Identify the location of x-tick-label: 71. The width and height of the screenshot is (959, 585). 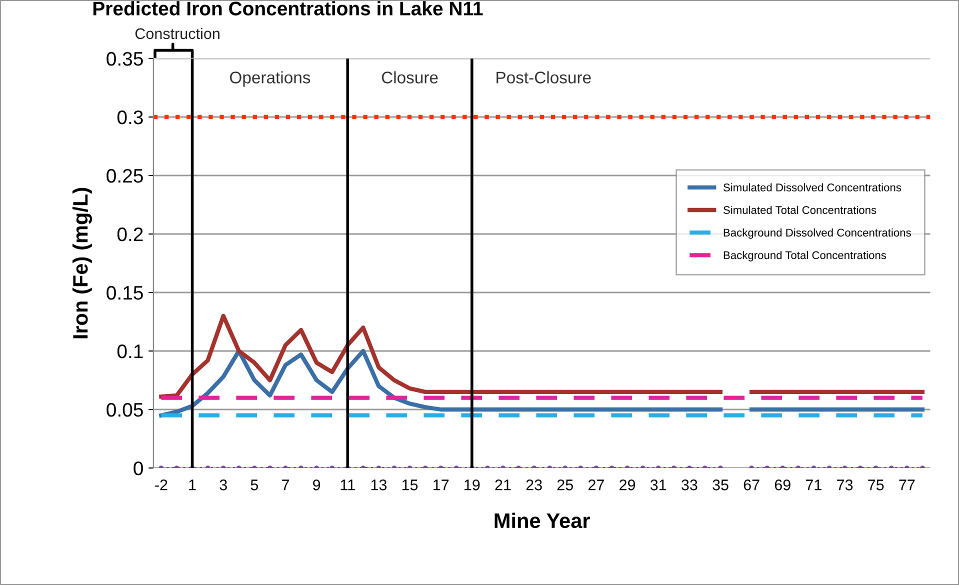
(814, 485).